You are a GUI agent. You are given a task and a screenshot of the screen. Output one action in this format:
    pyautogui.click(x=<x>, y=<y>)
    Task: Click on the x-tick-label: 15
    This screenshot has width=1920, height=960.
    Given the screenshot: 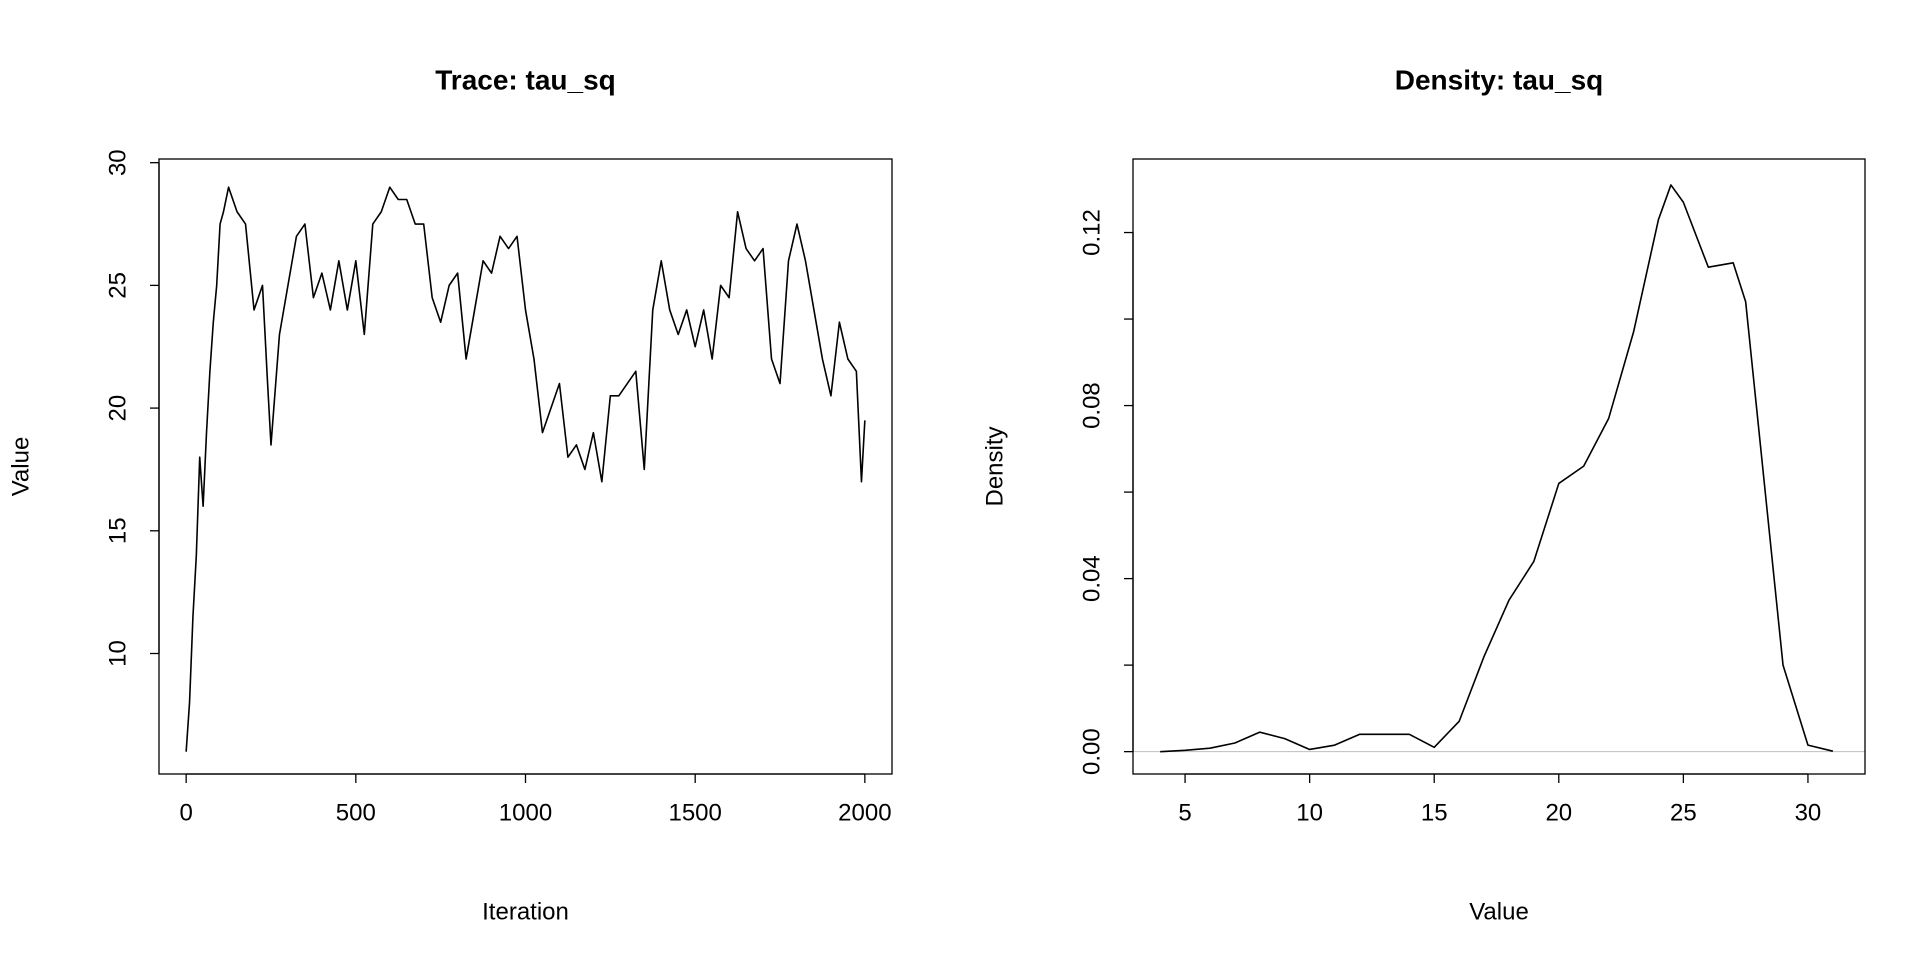 What is the action you would take?
    pyautogui.click(x=1434, y=812)
    